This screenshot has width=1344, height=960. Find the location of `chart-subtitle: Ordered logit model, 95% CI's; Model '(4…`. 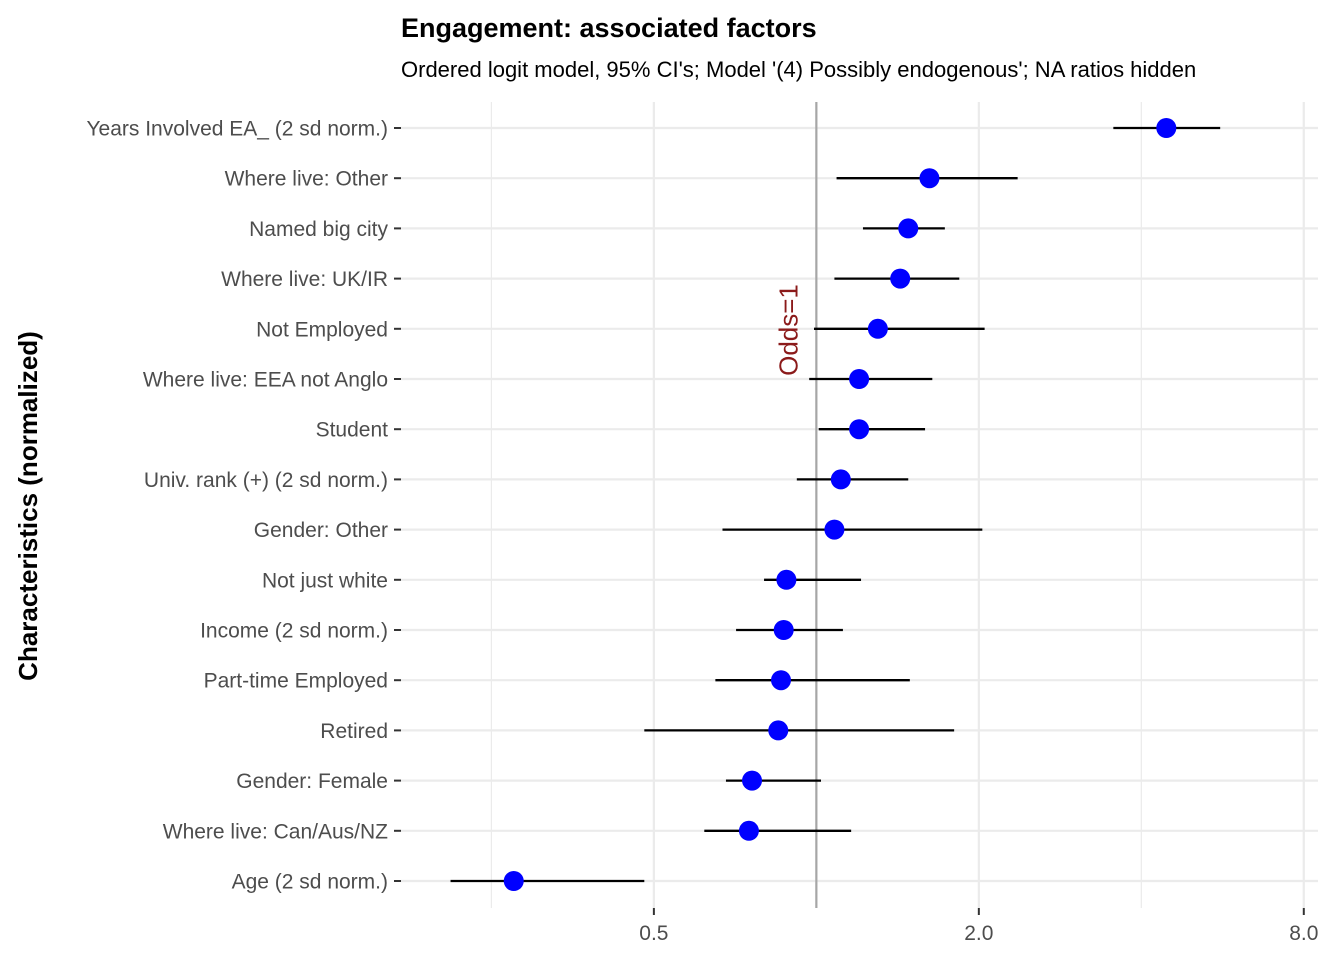

chart-subtitle: Ordered logit model, 95% CI's; Model '(4… is located at coordinates (798, 69).